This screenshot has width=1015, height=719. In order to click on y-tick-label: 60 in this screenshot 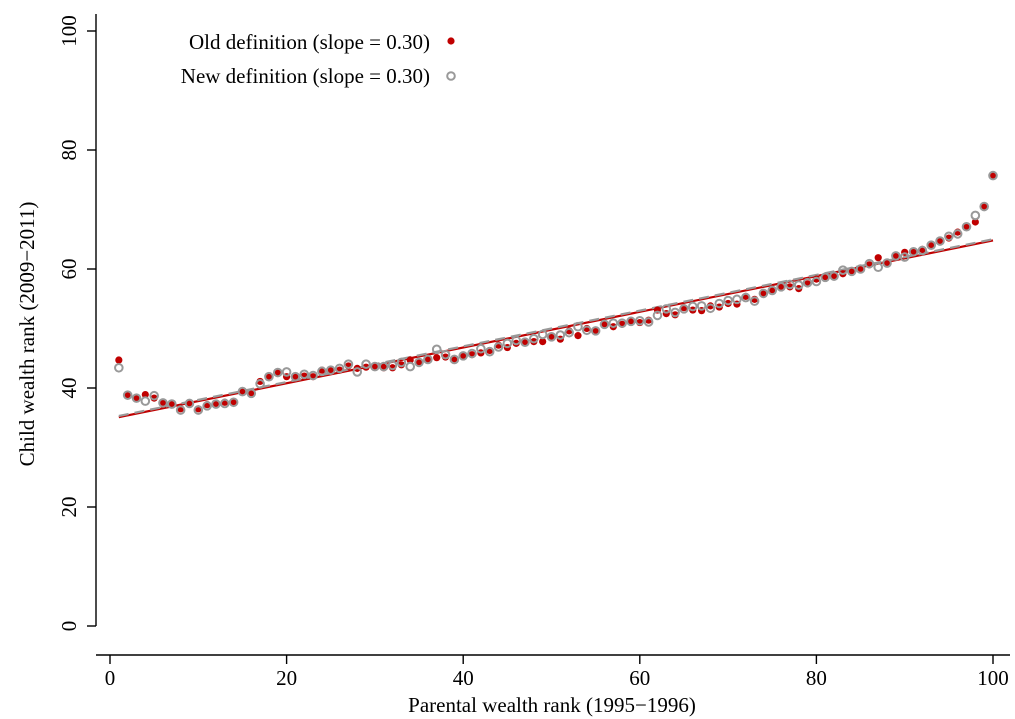, I will do `click(69, 269)`.